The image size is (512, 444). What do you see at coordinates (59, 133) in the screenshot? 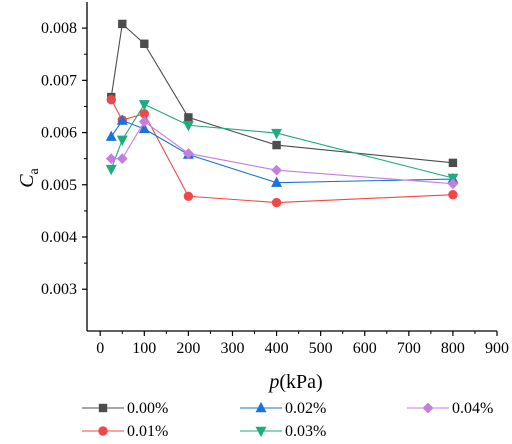
I see `y-tick-label: 0.006` at bounding box center [59, 133].